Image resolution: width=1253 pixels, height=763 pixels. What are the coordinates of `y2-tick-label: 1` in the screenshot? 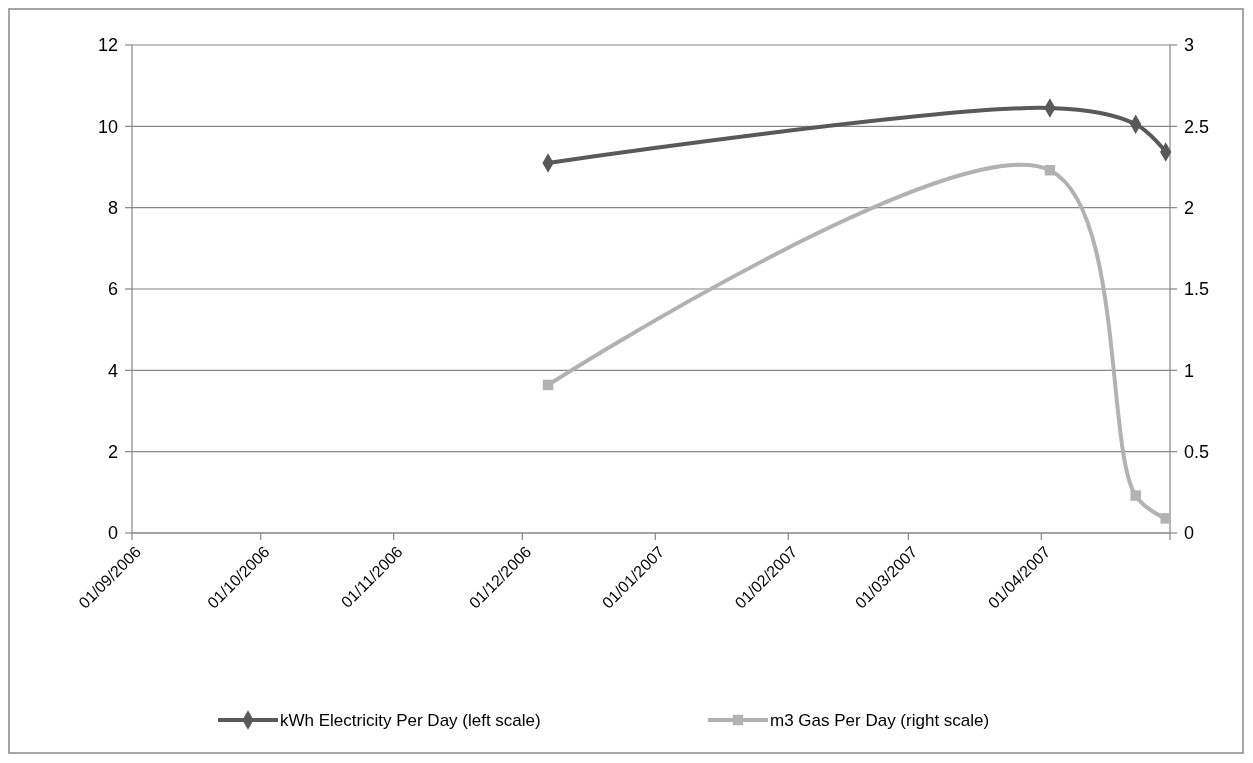 It's located at (1189, 370).